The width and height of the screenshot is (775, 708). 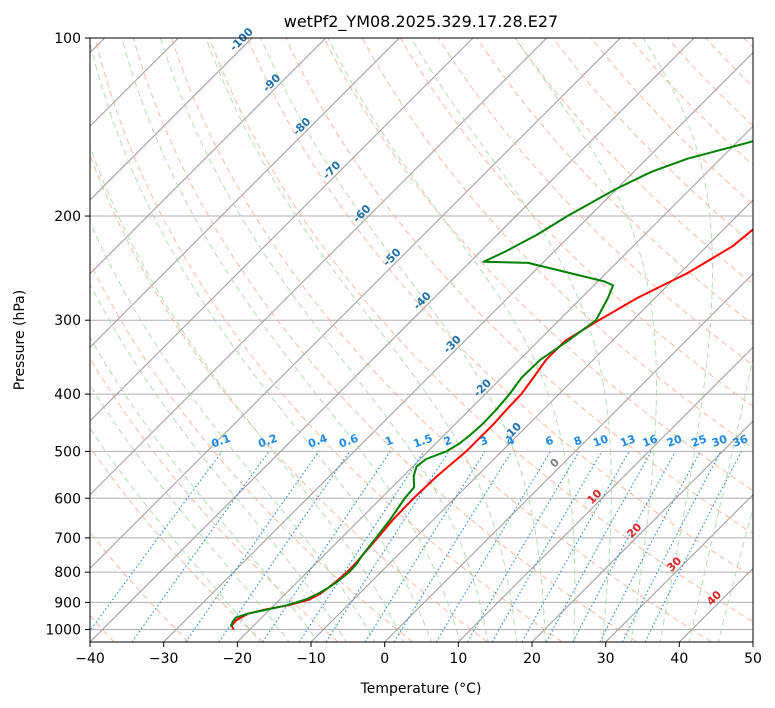 What do you see at coordinates (67, 395) in the screenshot?
I see `y-tick-label: 400` at bounding box center [67, 395].